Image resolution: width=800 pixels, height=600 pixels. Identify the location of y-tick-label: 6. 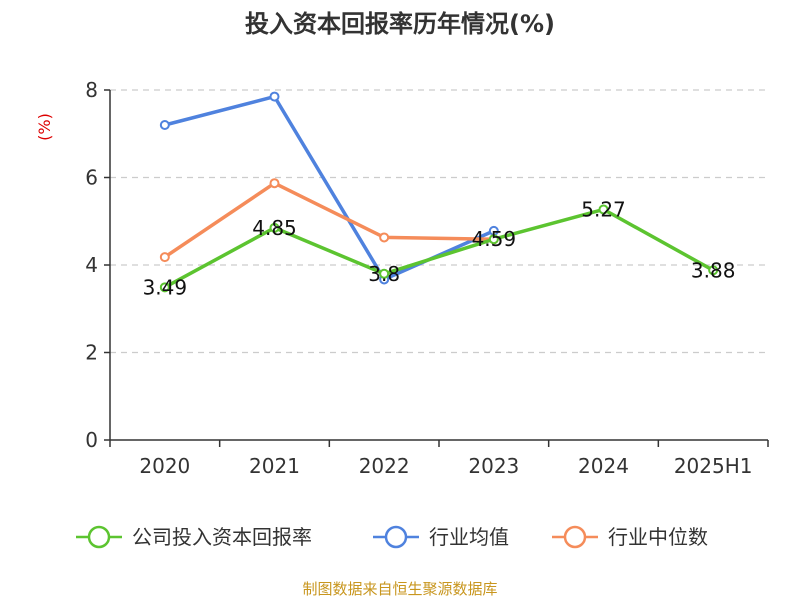
(91, 178).